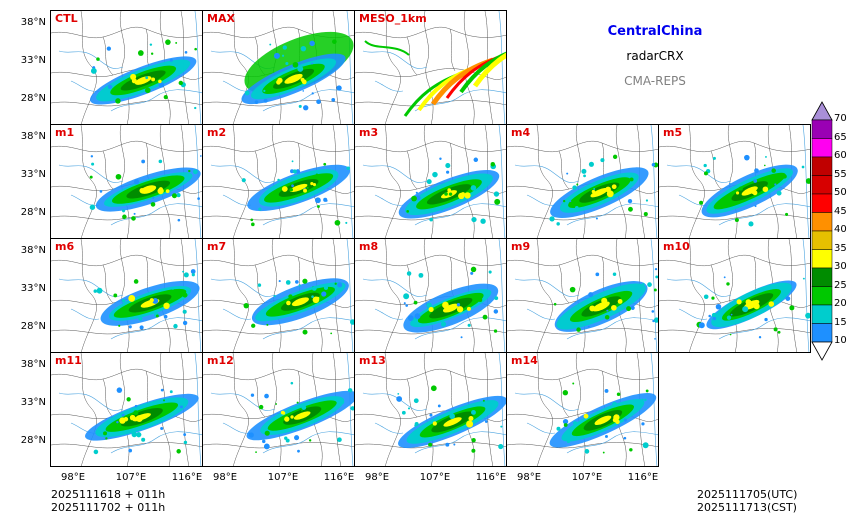 The height and width of the screenshot is (528, 860). Describe the element at coordinates (601, 306) in the screenshot. I see `echo-area` at that location.